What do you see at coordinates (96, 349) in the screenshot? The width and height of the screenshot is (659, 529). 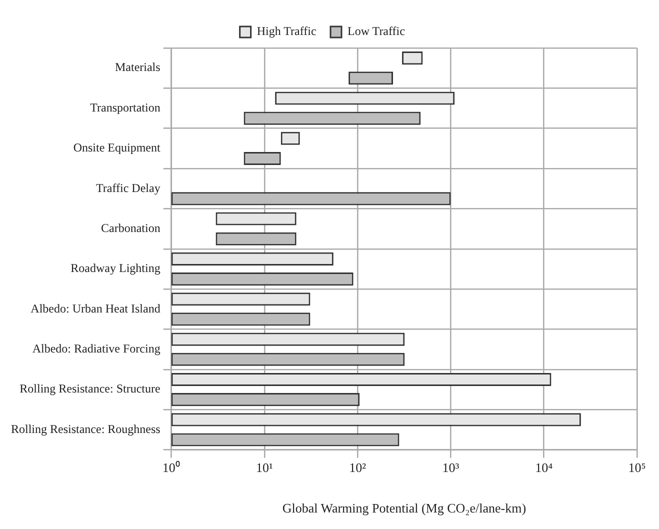 I see `y-tick-label: Albedo: Radiative Forcing` at bounding box center [96, 349].